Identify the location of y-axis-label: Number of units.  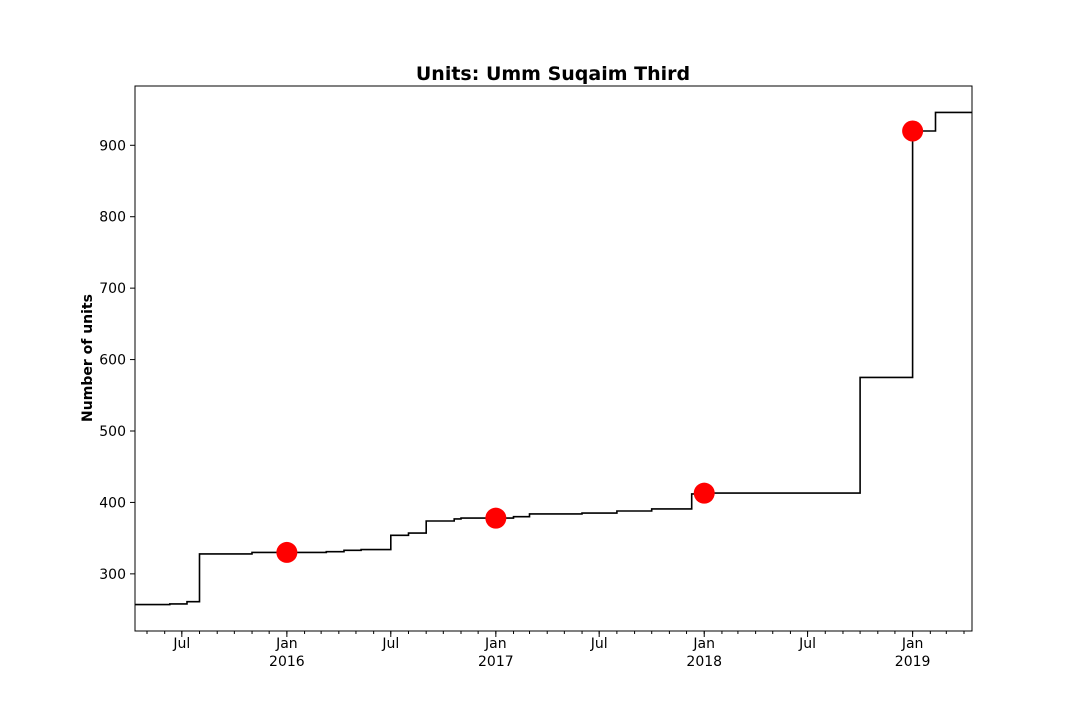
(88, 358).